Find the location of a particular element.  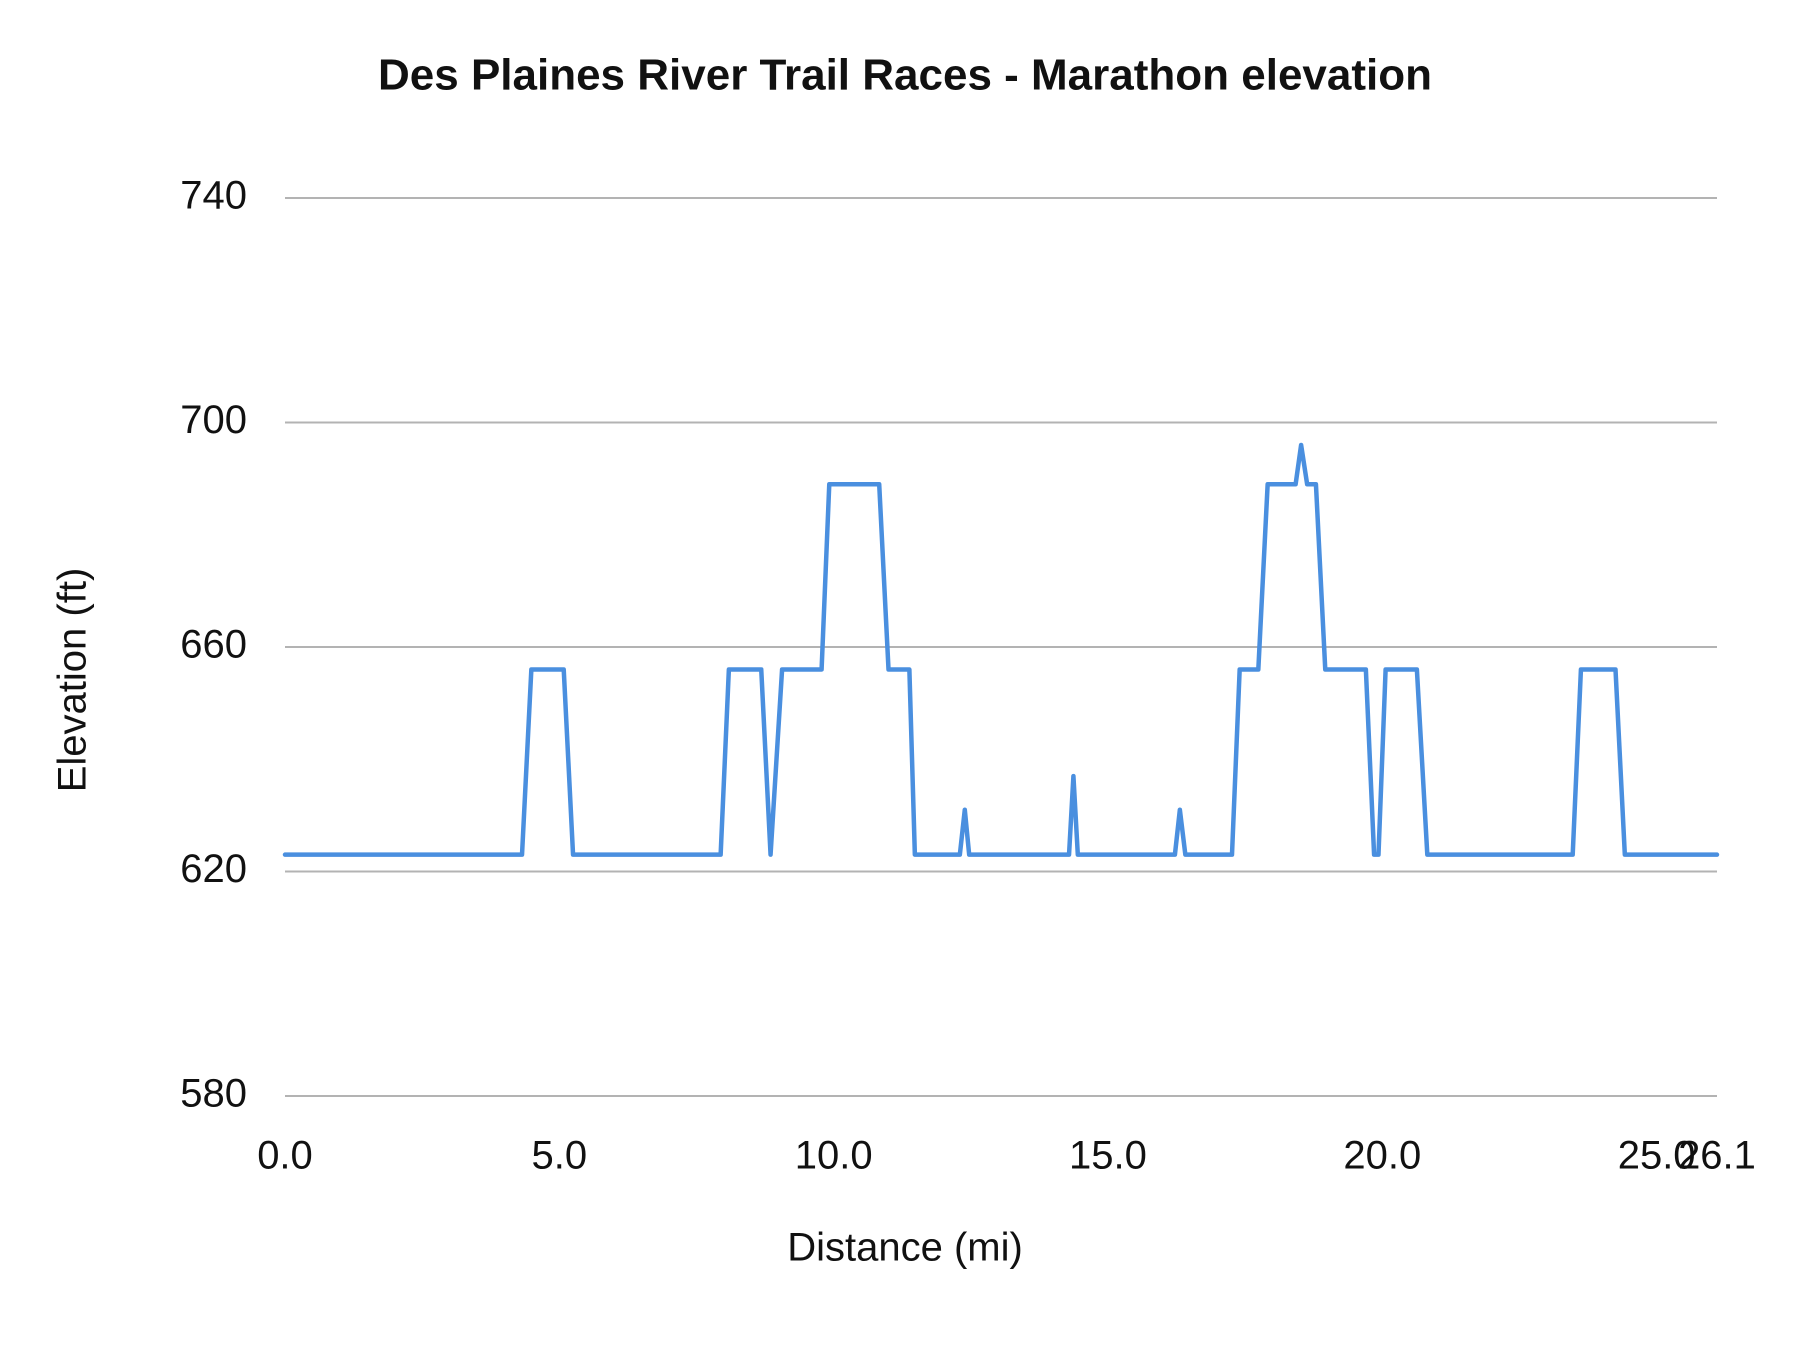

x-tick-label: 20.0 is located at coordinates (1382, 1156).